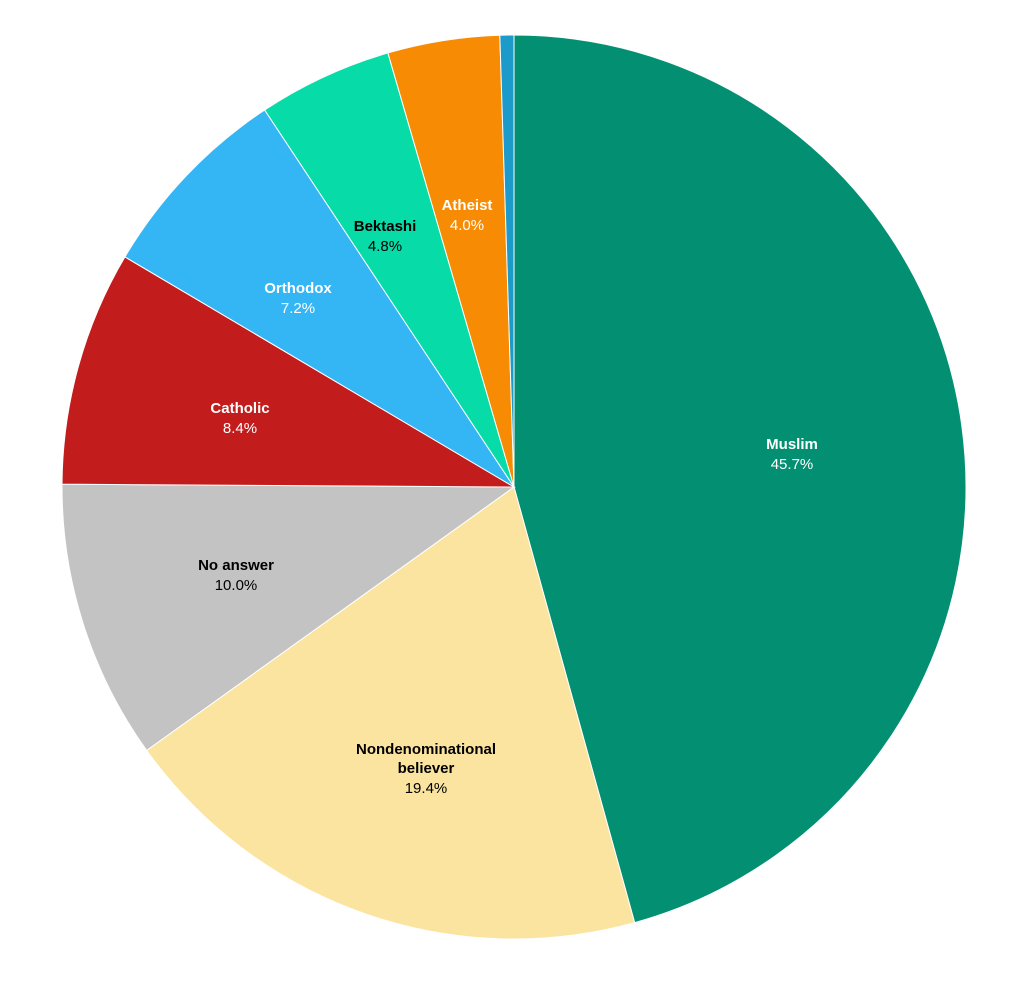 The width and height of the screenshot is (1024, 1001). I want to click on slice-label-nondenominational-believer-line-2: believer, so click(426, 768).